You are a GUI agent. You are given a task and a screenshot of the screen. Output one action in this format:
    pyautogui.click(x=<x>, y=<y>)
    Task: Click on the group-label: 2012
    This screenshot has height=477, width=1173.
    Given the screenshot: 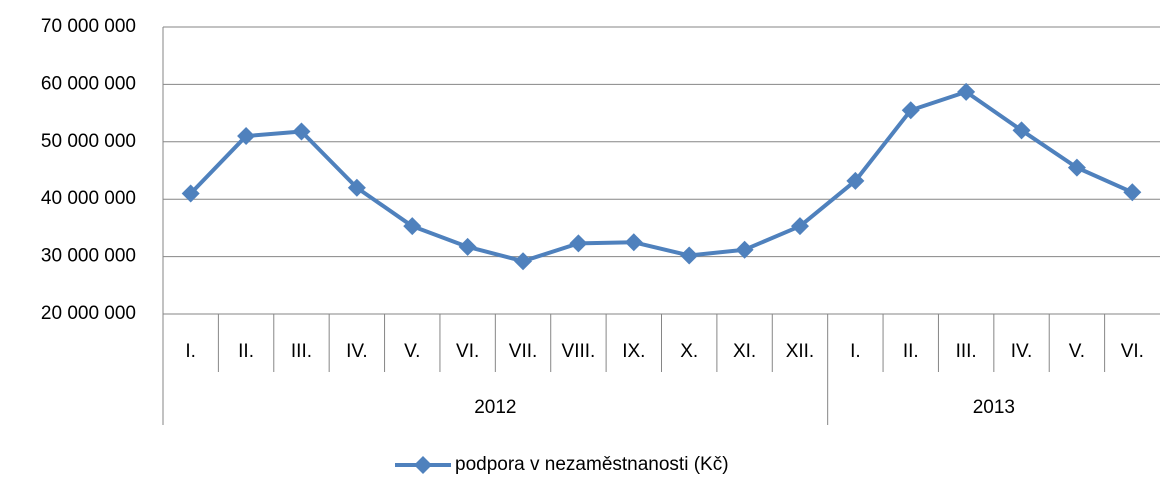 What is the action you would take?
    pyautogui.click(x=495, y=407)
    